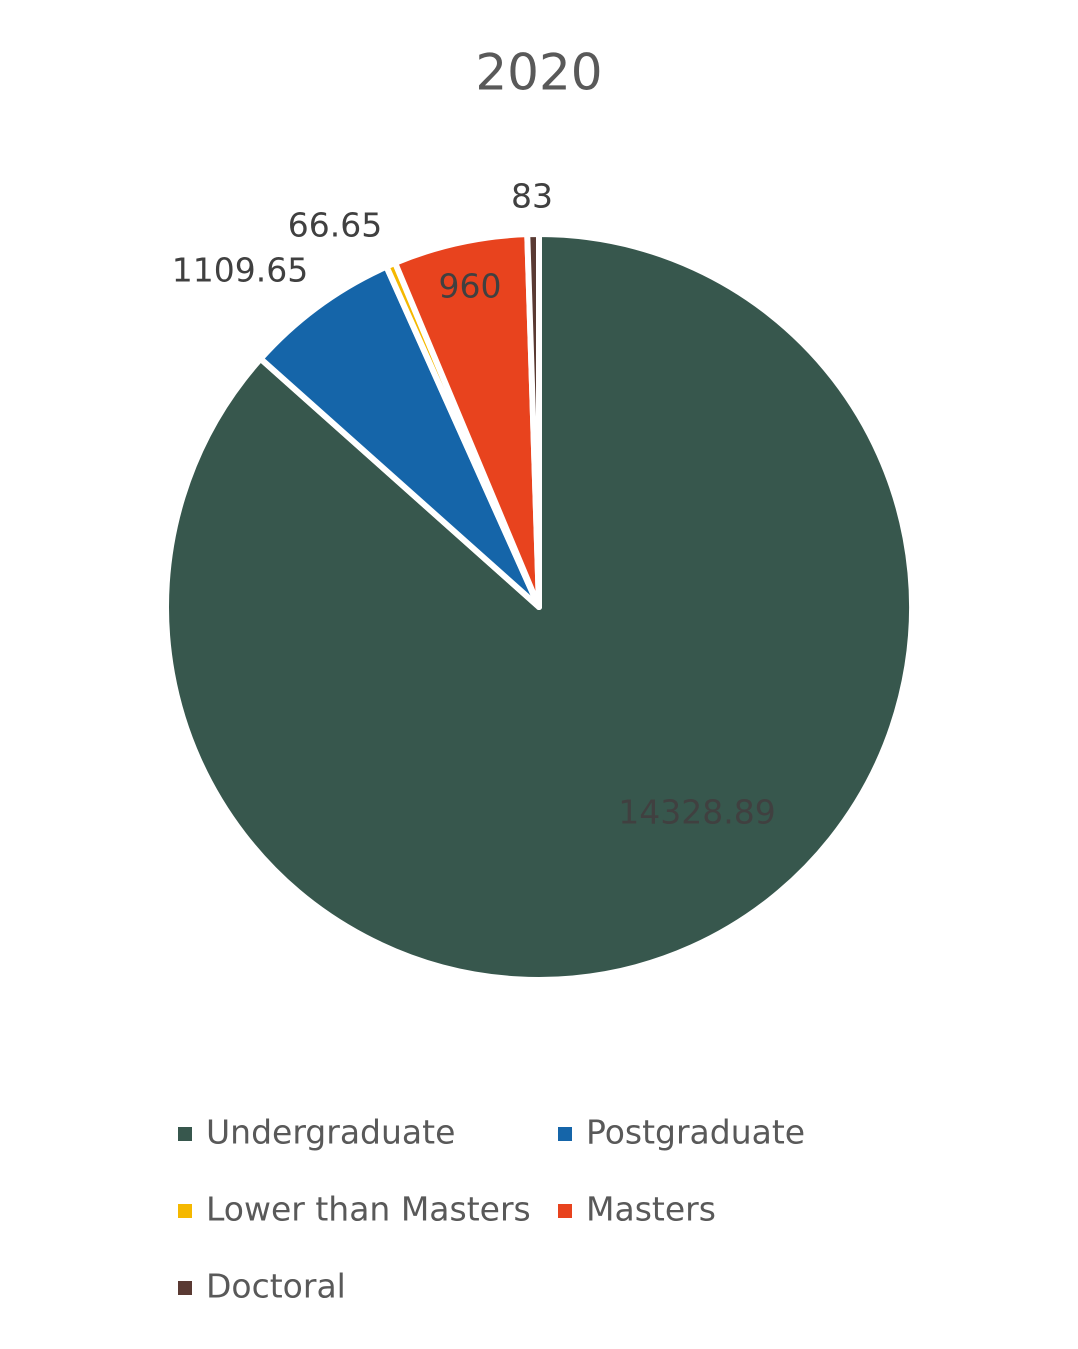  Describe the element at coordinates (538, 73) in the screenshot. I see `chart-title: 2020` at that location.